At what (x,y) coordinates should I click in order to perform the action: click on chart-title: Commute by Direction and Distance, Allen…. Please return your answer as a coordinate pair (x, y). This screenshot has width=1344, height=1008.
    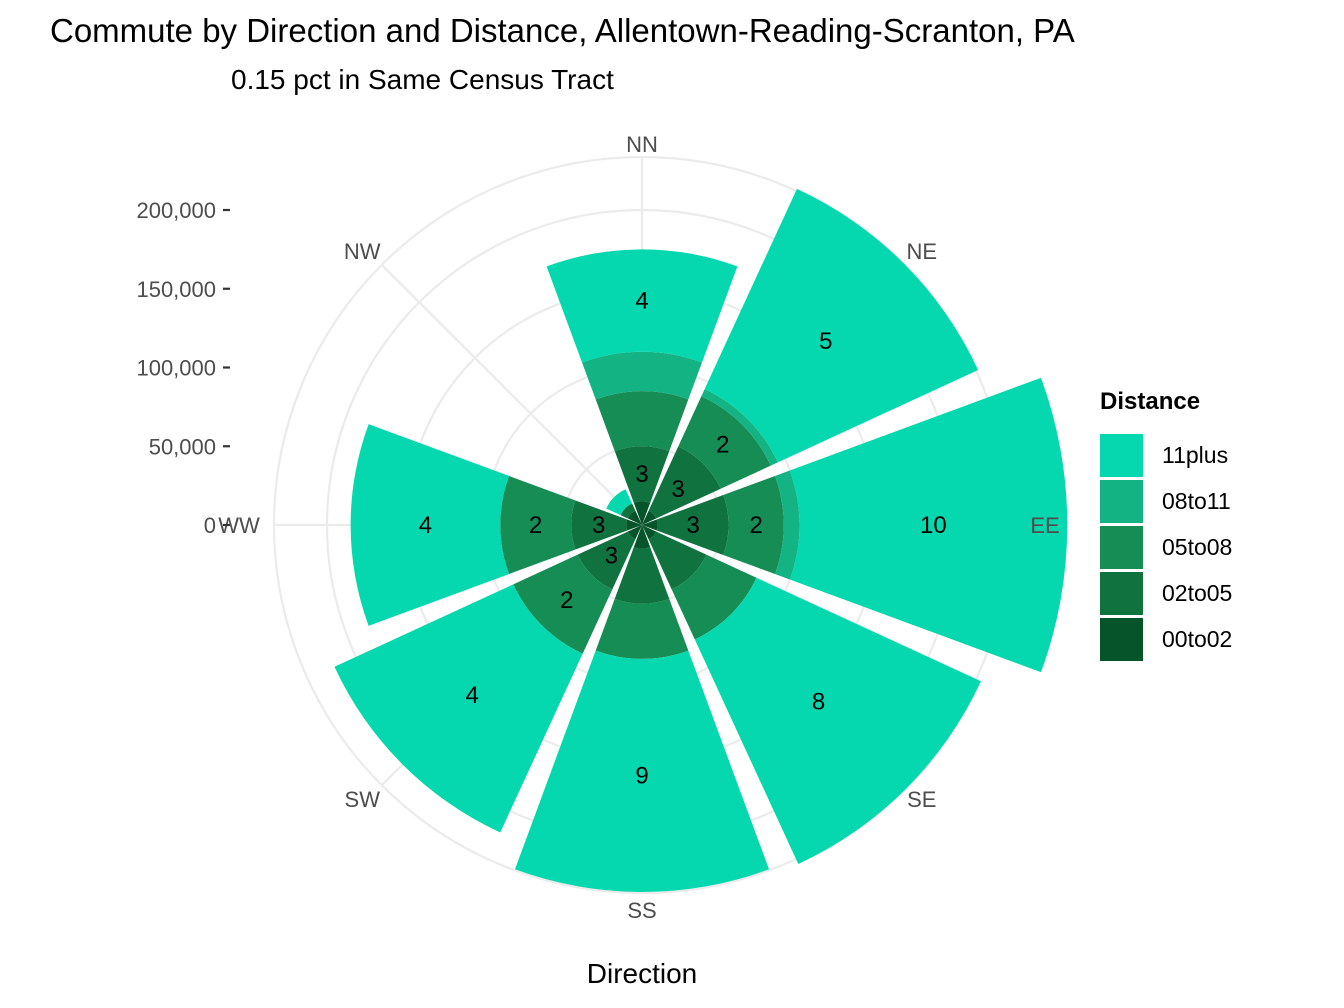
    Looking at the image, I should click on (562, 30).